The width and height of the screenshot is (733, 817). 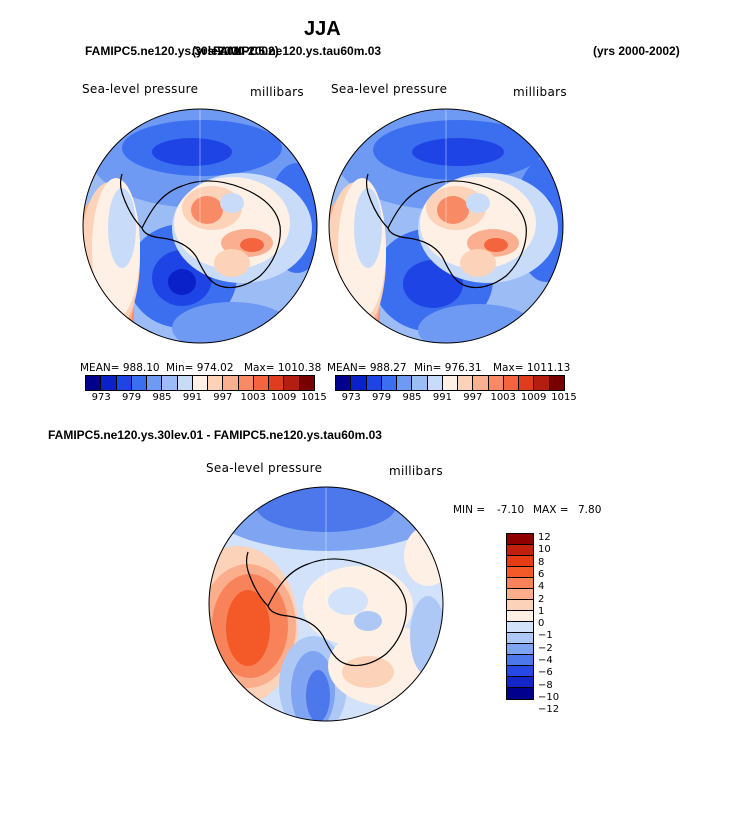 I want to click on diff-colorbar-tick-label: 2, so click(x=541, y=599).